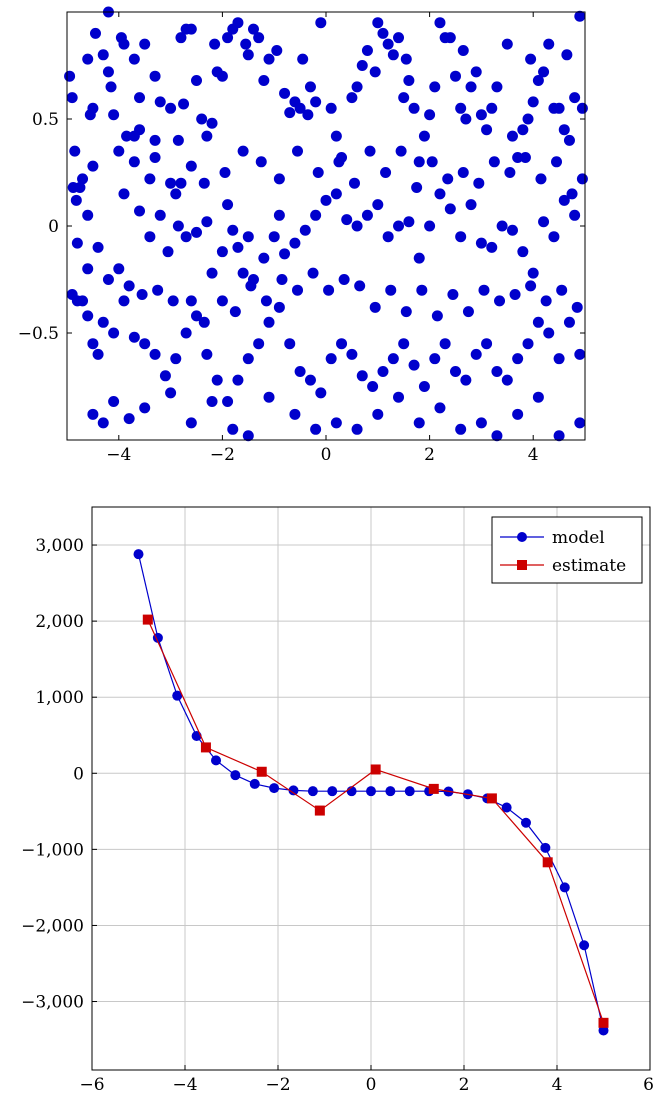 The height and width of the screenshot is (1097, 655). What do you see at coordinates (589, 566) in the screenshot?
I see `legend-label-estimate: estimate` at bounding box center [589, 566].